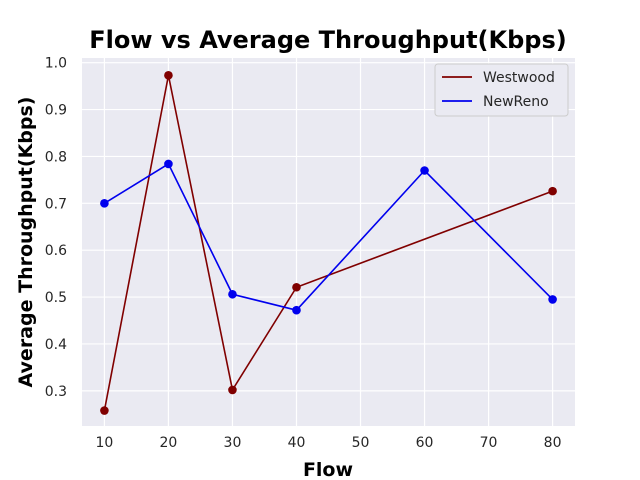 Image resolution: width=640 pixels, height=480 pixels. I want to click on y-tick-label: 0.6, so click(56, 251).